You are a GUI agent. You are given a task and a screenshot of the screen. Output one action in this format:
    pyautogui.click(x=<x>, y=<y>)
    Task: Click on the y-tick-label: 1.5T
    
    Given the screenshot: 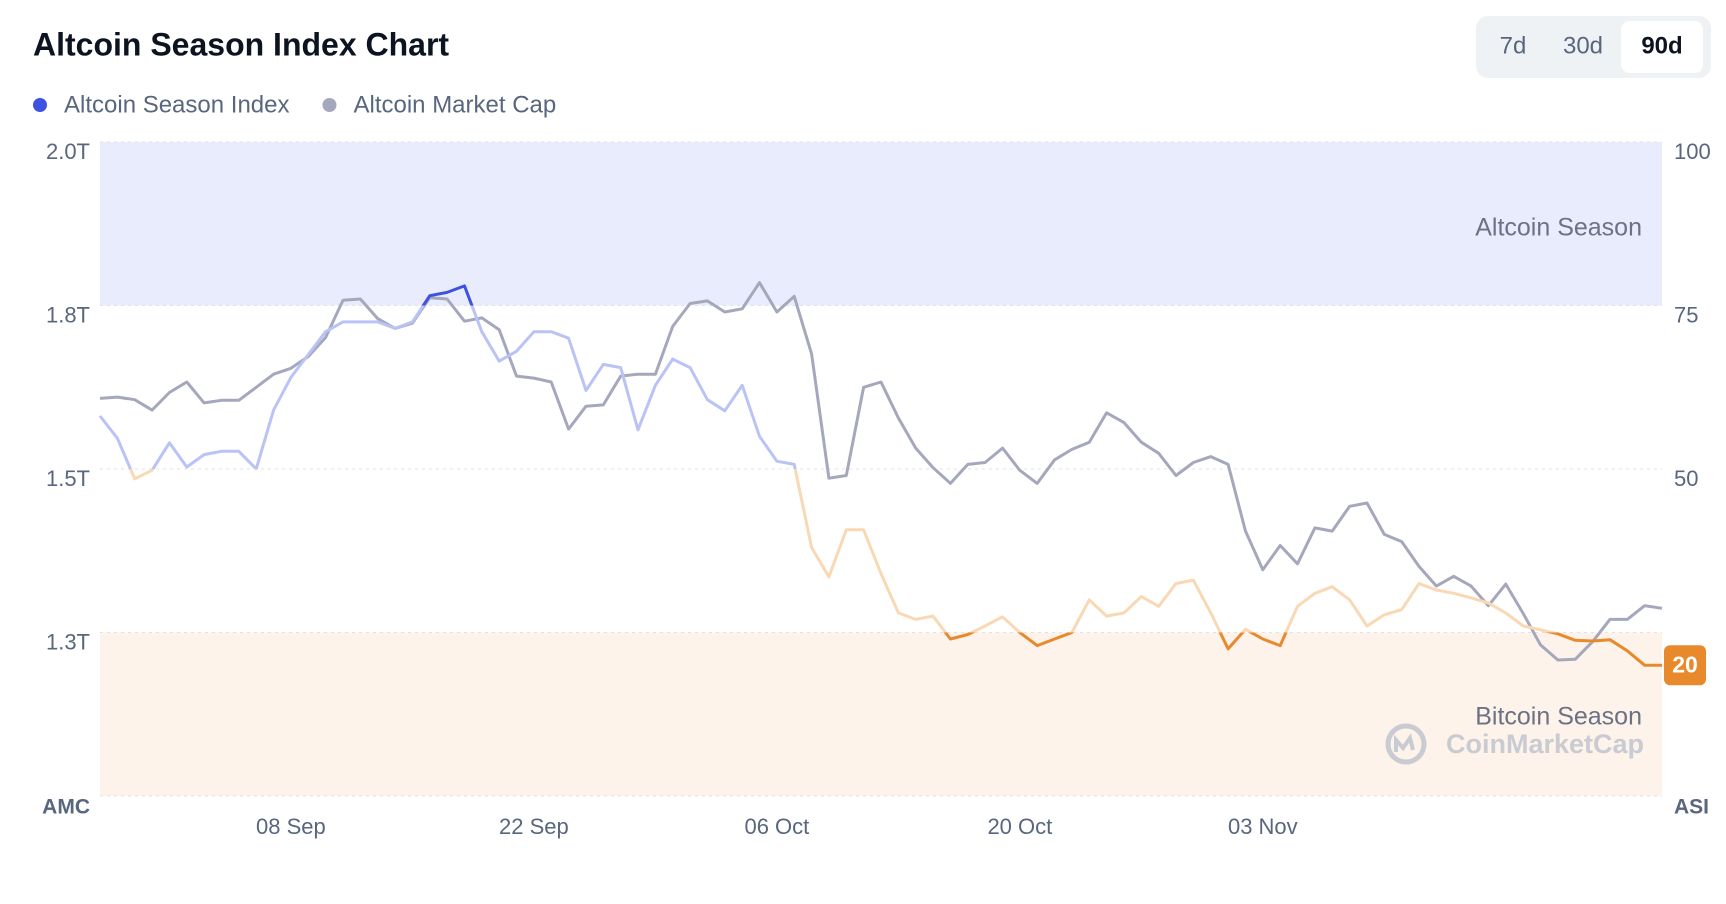 What is the action you would take?
    pyautogui.click(x=68, y=478)
    